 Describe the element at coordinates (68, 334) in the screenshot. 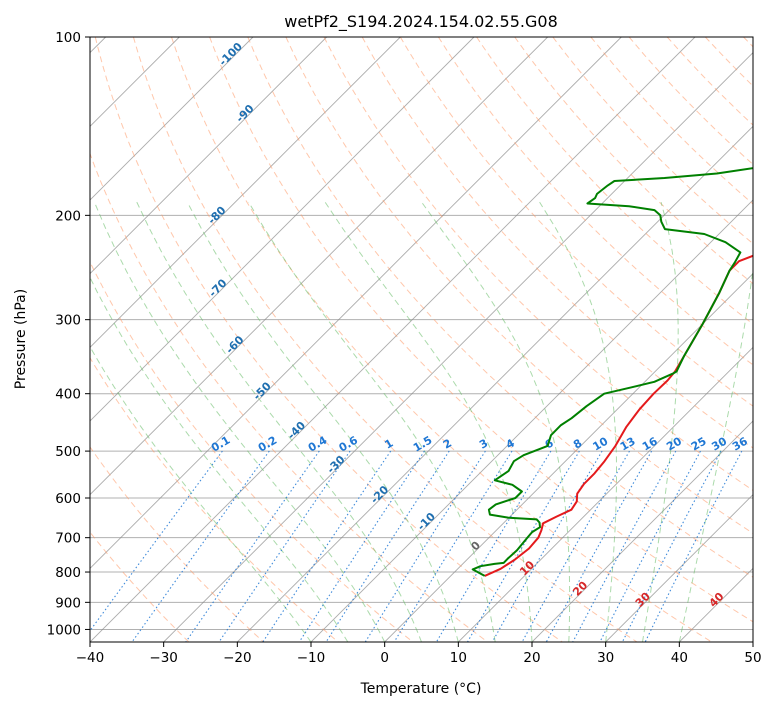

I see `y-axis: 100 200 300 400 500 600 700 800 900 1000` at that location.